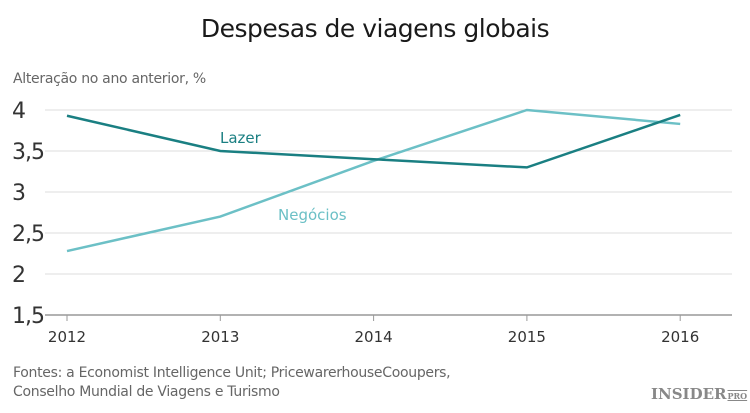 The image size is (750, 413). I want to click on y-tick-label: 3,5, so click(28, 152).